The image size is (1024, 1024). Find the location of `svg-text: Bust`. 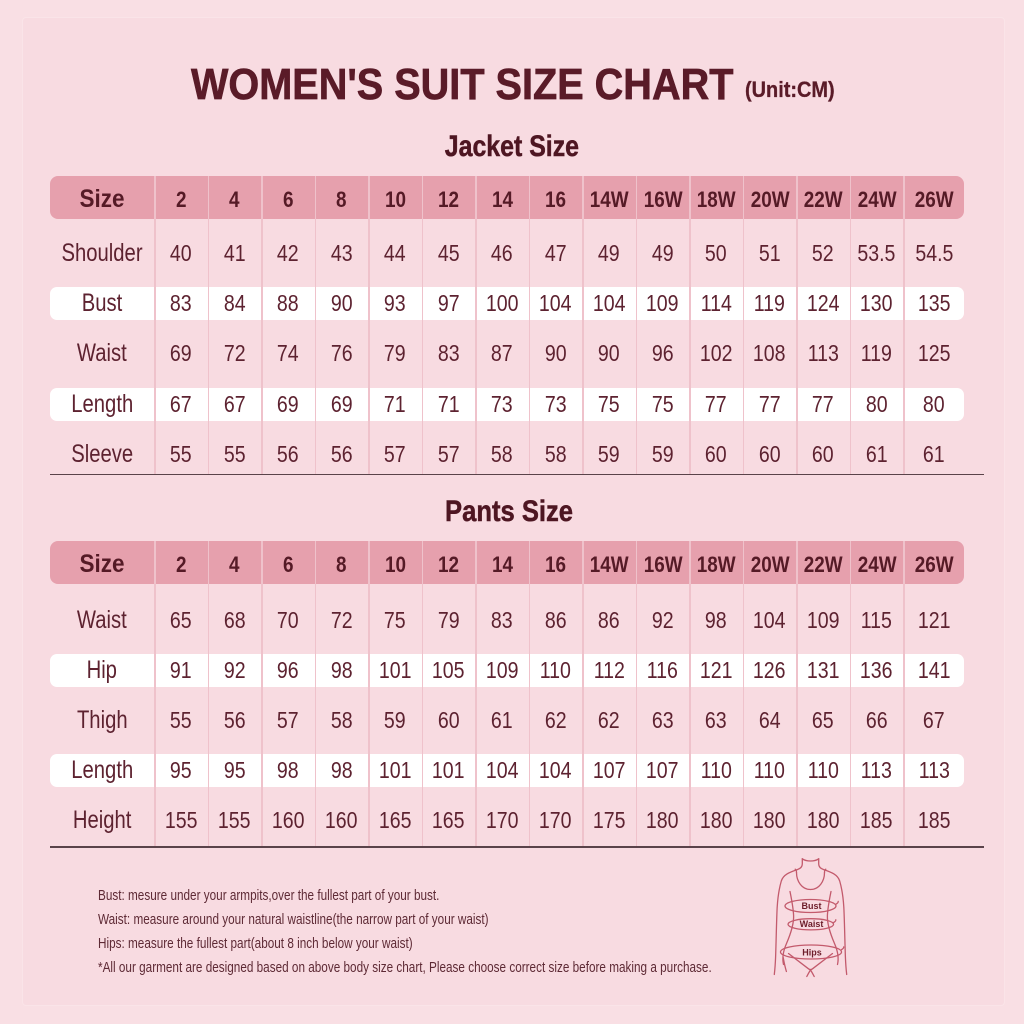

svg-text: Bust is located at coordinates (812, 906).